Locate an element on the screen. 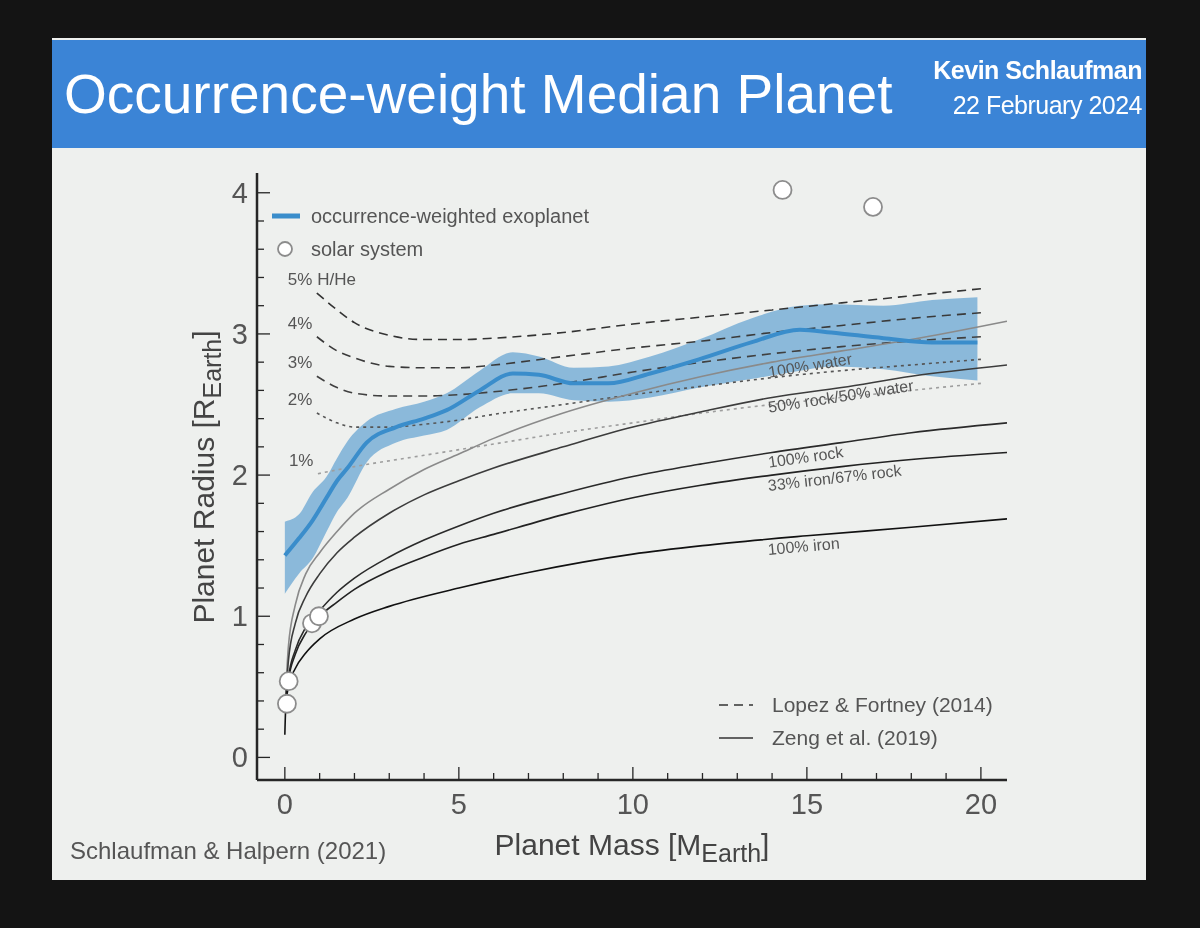 Image resolution: width=1200 pixels, height=928 pixels. series-label: 5% H/He is located at coordinates (321, 279).